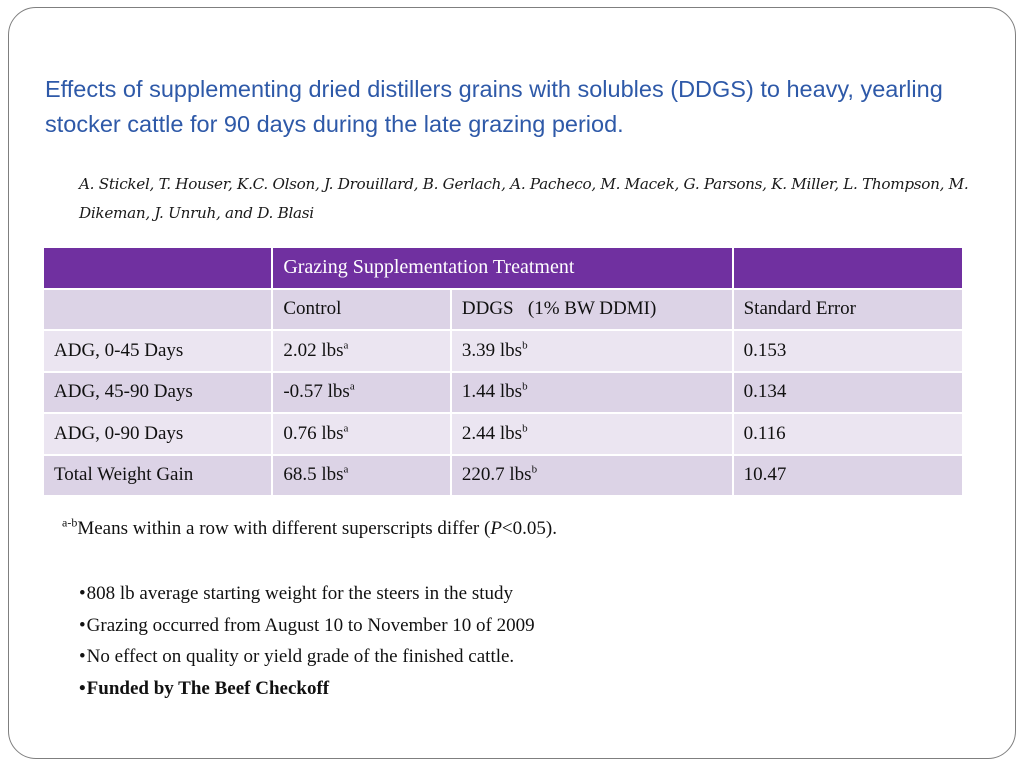 This screenshot has width=1024, height=768. I want to click on list-item: •Funded by The Beef Checkoff, so click(204, 688).